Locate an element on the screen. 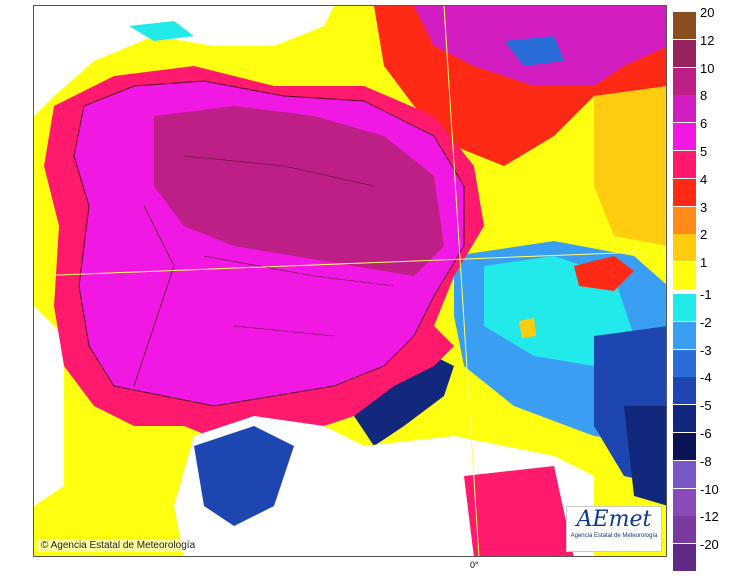  legend-entry: 8 is located at coordinates (701, 105).